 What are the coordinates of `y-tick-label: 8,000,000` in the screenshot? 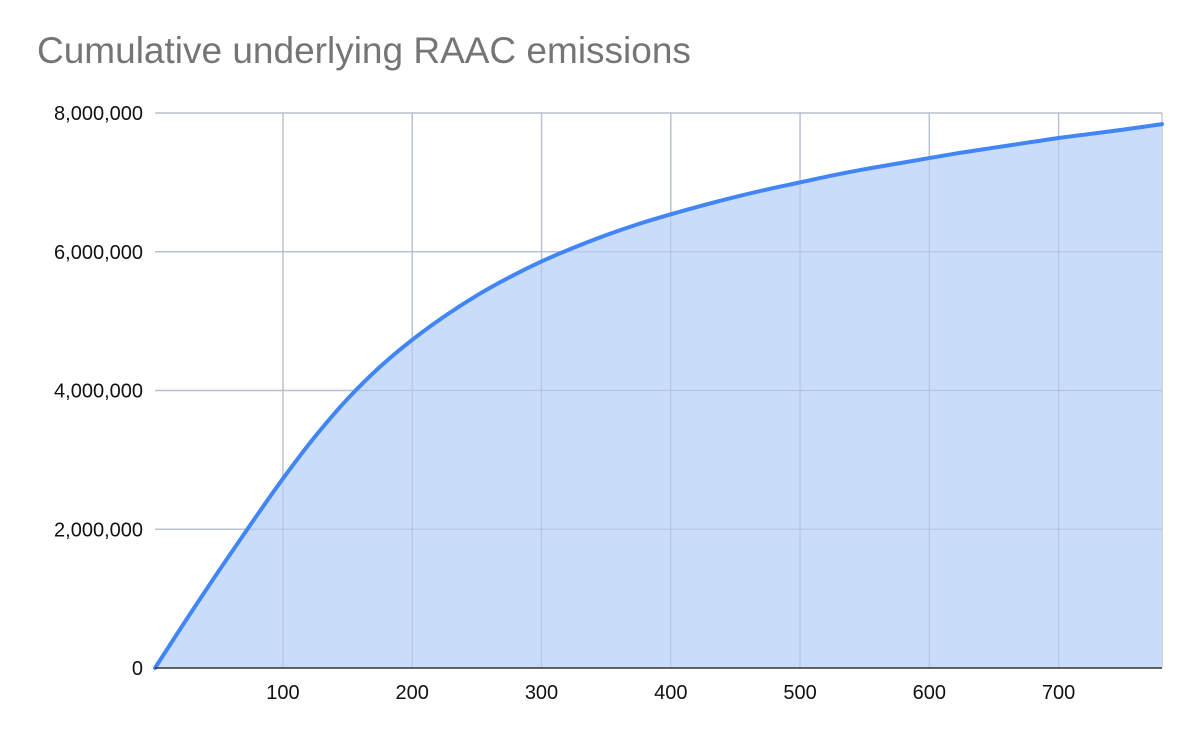 It's located at (98, 114).